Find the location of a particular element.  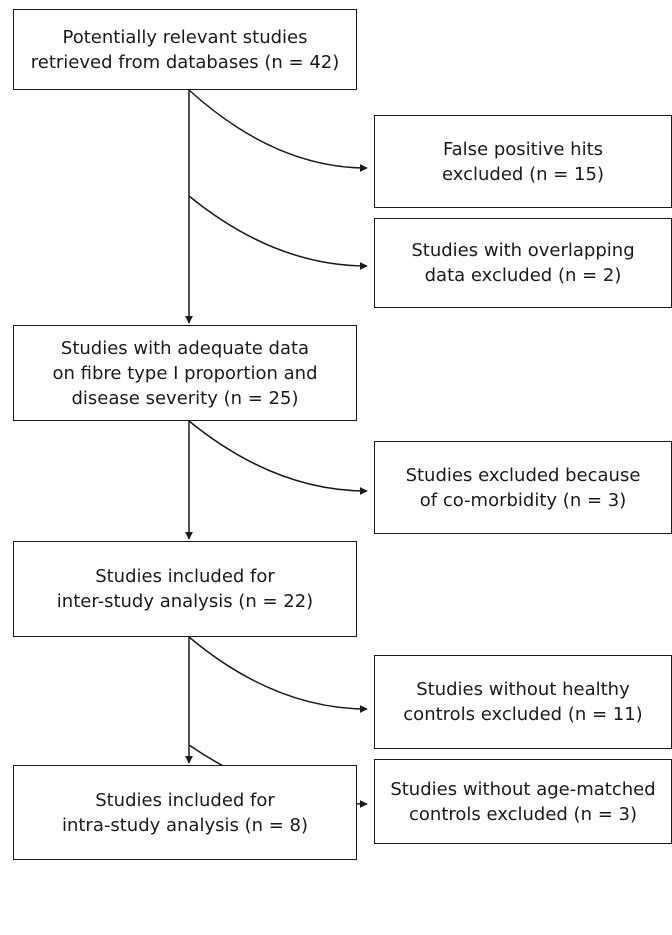

box-overlapping-line-2: data excluded (n = 2) is located at coordinates (523, 275).